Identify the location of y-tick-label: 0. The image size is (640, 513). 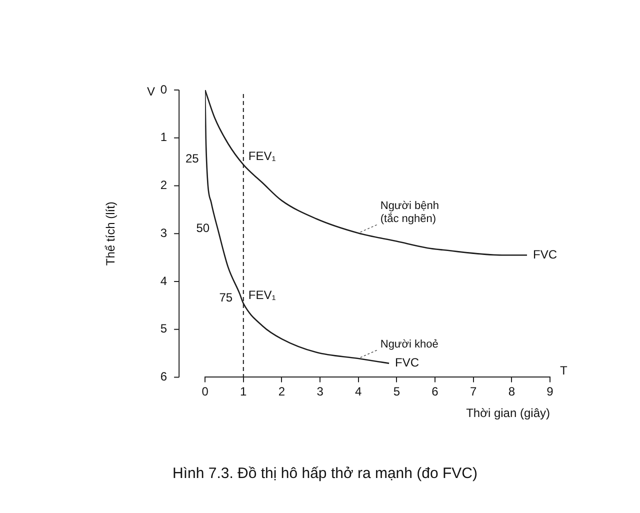
(164, 89).